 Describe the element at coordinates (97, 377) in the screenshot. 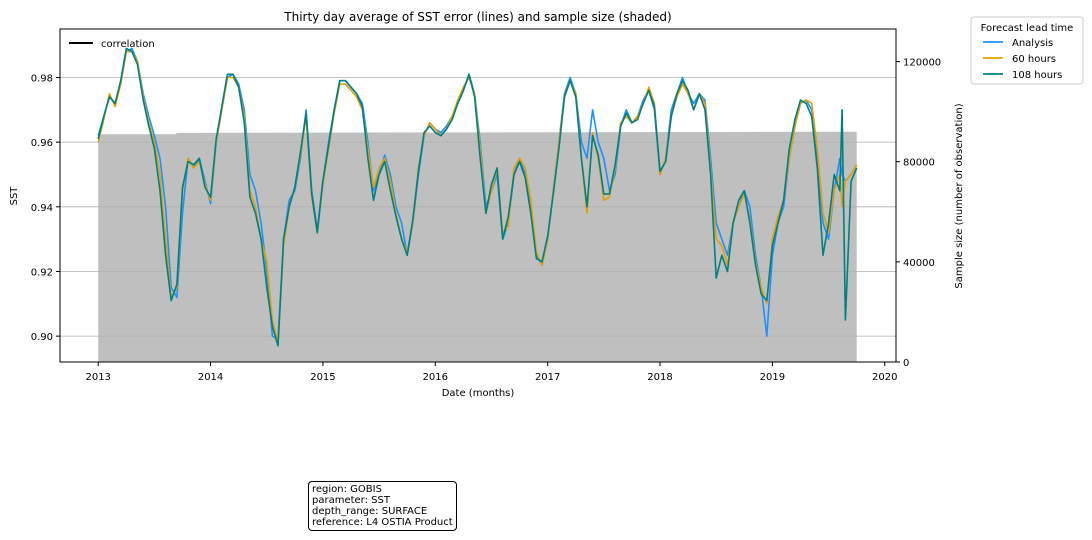

I see `x-tick-label: 2013` at that location.